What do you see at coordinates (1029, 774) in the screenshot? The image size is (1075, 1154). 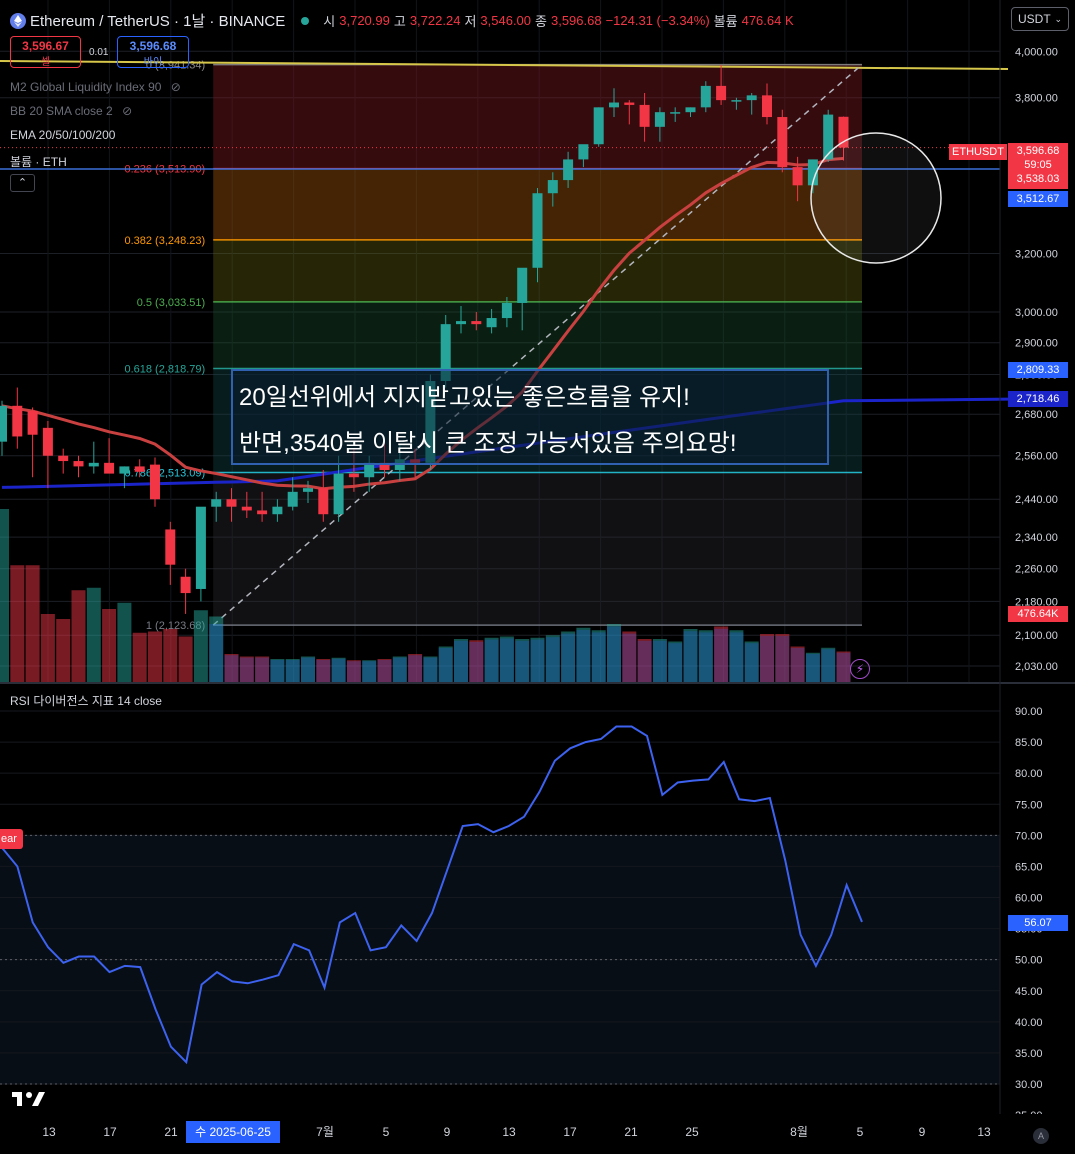 I see `rsi-y-tick-label: 80.00` at bounding box center [1029, 774].